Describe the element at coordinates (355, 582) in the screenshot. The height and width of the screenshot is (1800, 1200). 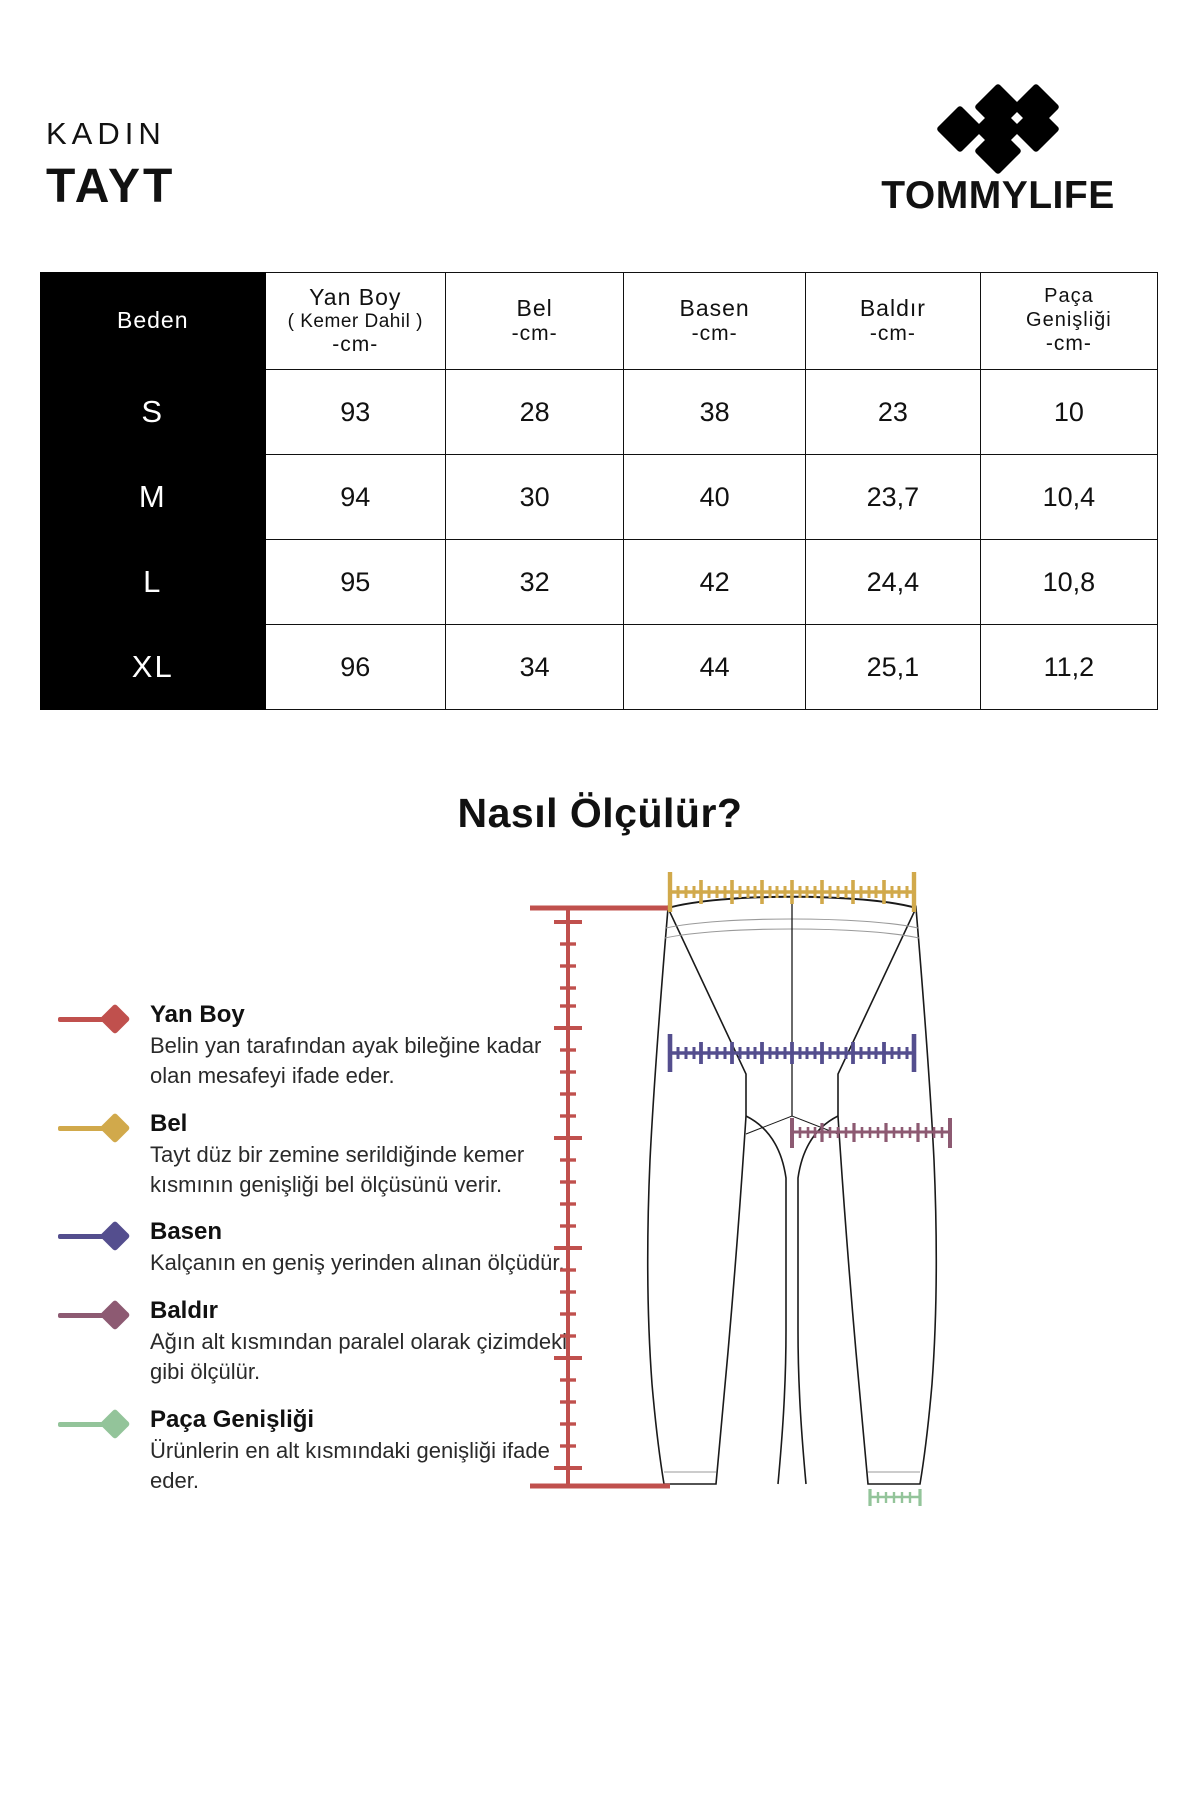
I see `cell-yan-boy: 95` at that location.